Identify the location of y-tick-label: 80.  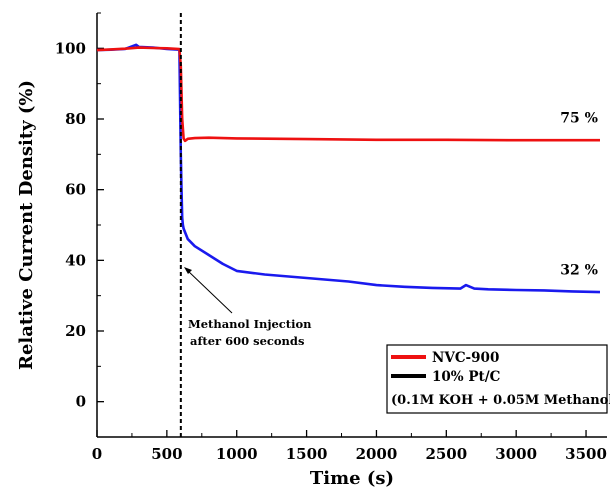
(75, 119).